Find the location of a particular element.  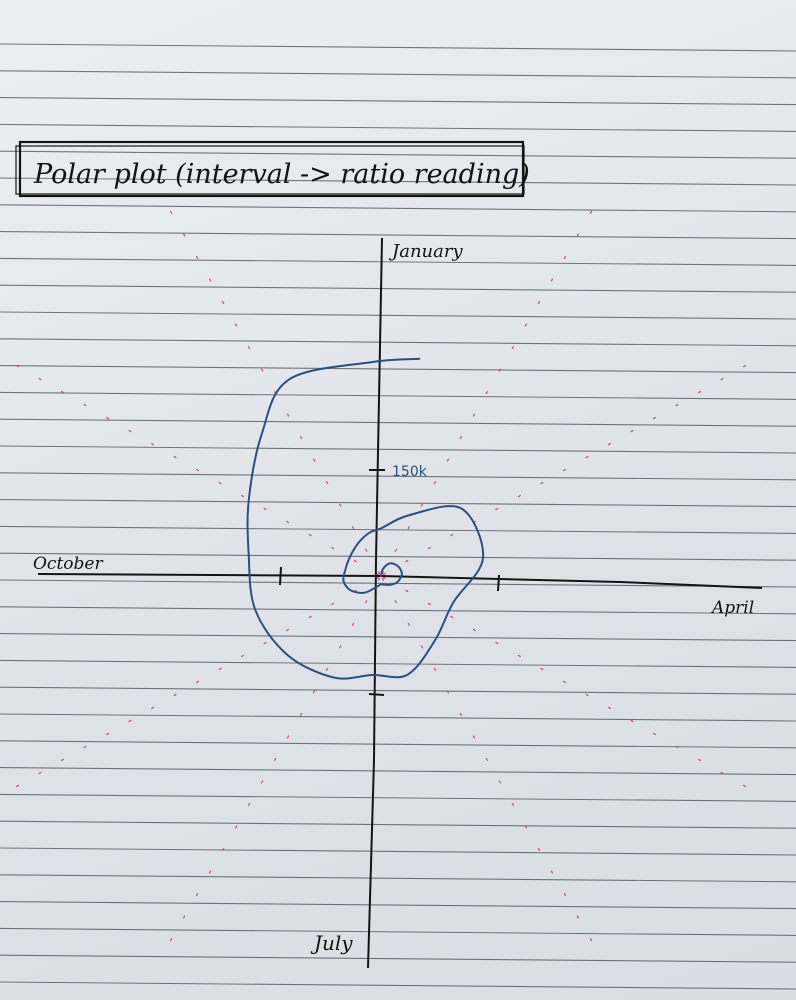

title-box: Polar plot (interval -> ratio reading) is located at coordinates (272, 169).